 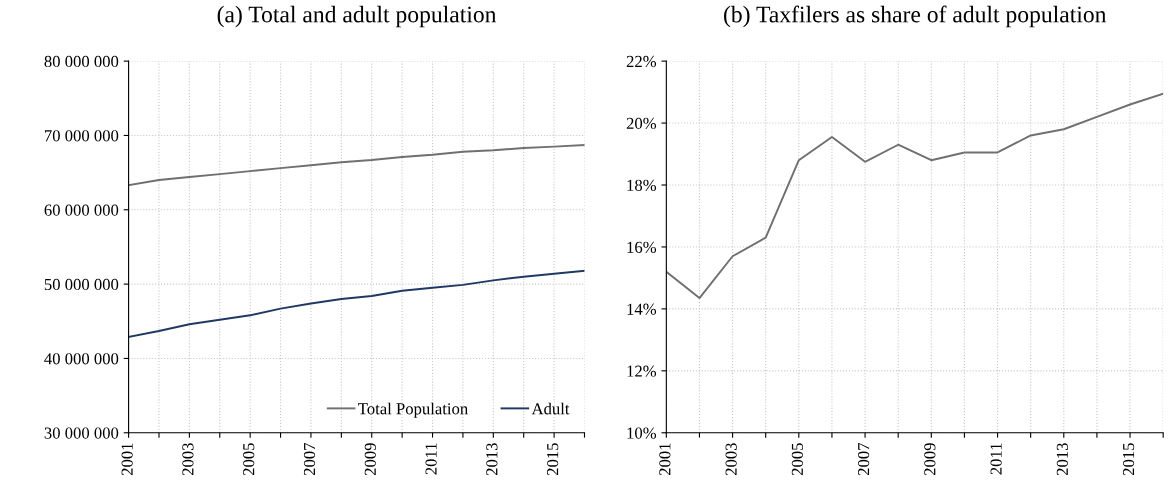 What do you see at coordinates (642, 371) in the screenshot?
I see `y-tick-label: 12%` at bounding box center [642, 371].